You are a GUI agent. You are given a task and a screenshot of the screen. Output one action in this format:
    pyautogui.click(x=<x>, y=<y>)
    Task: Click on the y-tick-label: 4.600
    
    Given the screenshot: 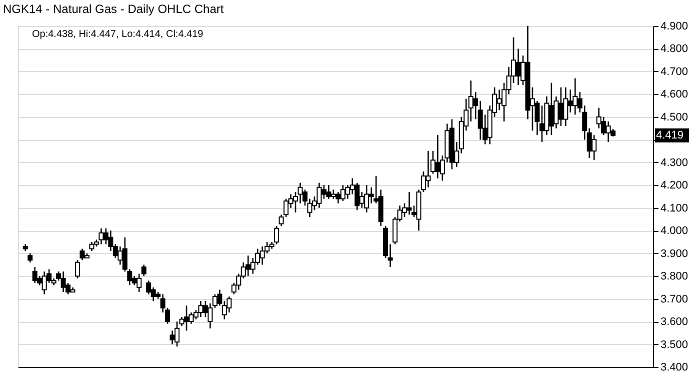 What is the action you would take?
    pyautogui.click(x=674, y=94)
    